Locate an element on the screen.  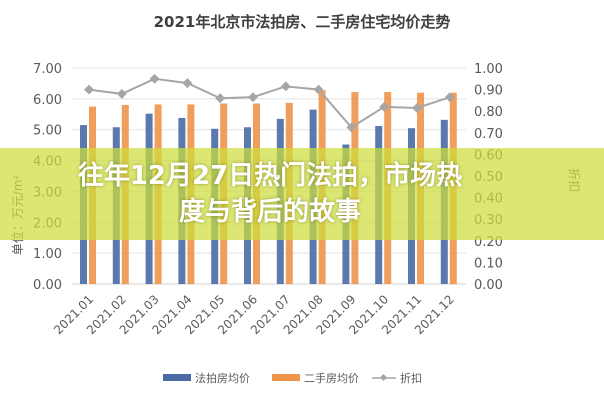
y-tick-label: 7.00 is located at coordinates (47, 69).